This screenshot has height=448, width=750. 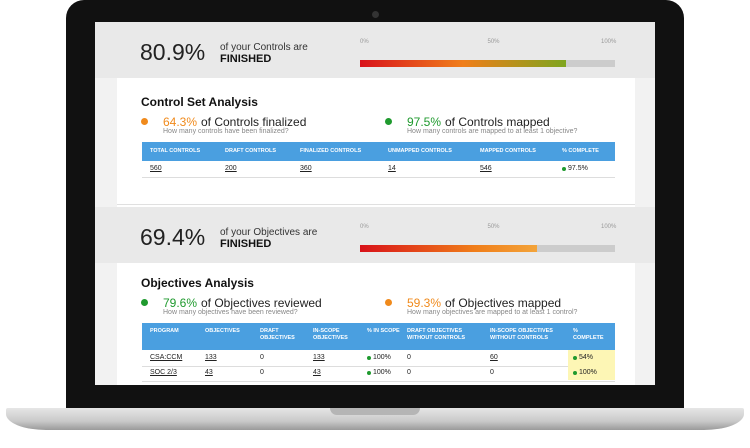 I want to click on table-header-cell: % IN SCOPE, so click(x=383, y=331).